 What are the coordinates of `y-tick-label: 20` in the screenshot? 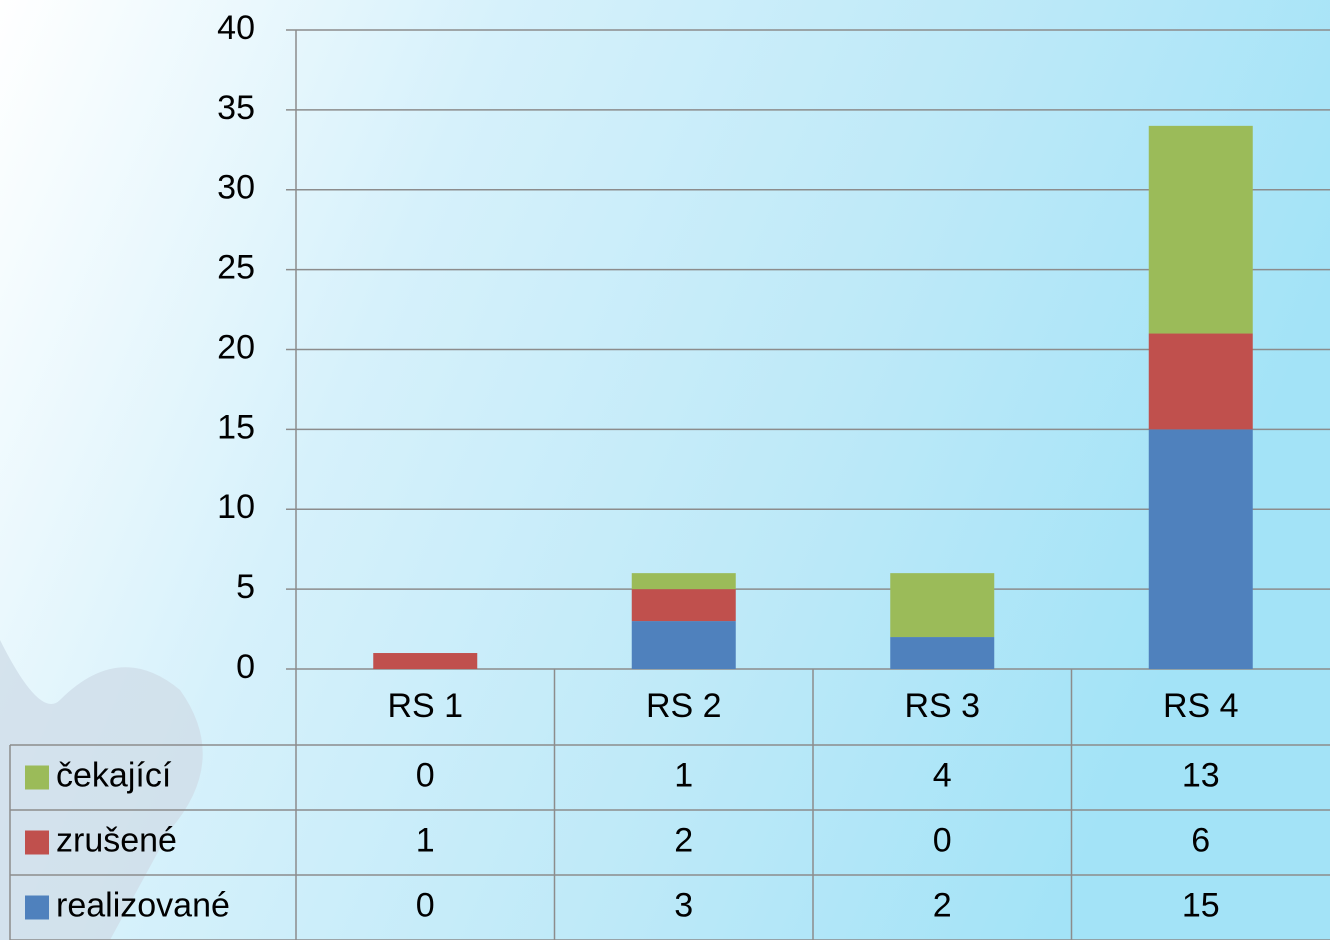 It's located at (236, 347).